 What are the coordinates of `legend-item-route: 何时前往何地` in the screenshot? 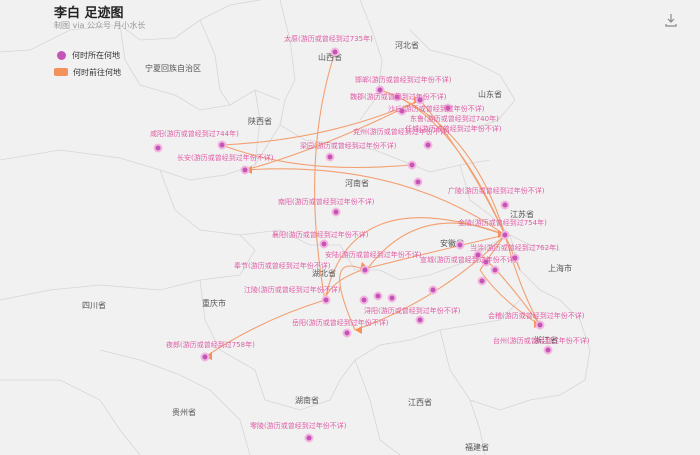 It's located at (87, 72).